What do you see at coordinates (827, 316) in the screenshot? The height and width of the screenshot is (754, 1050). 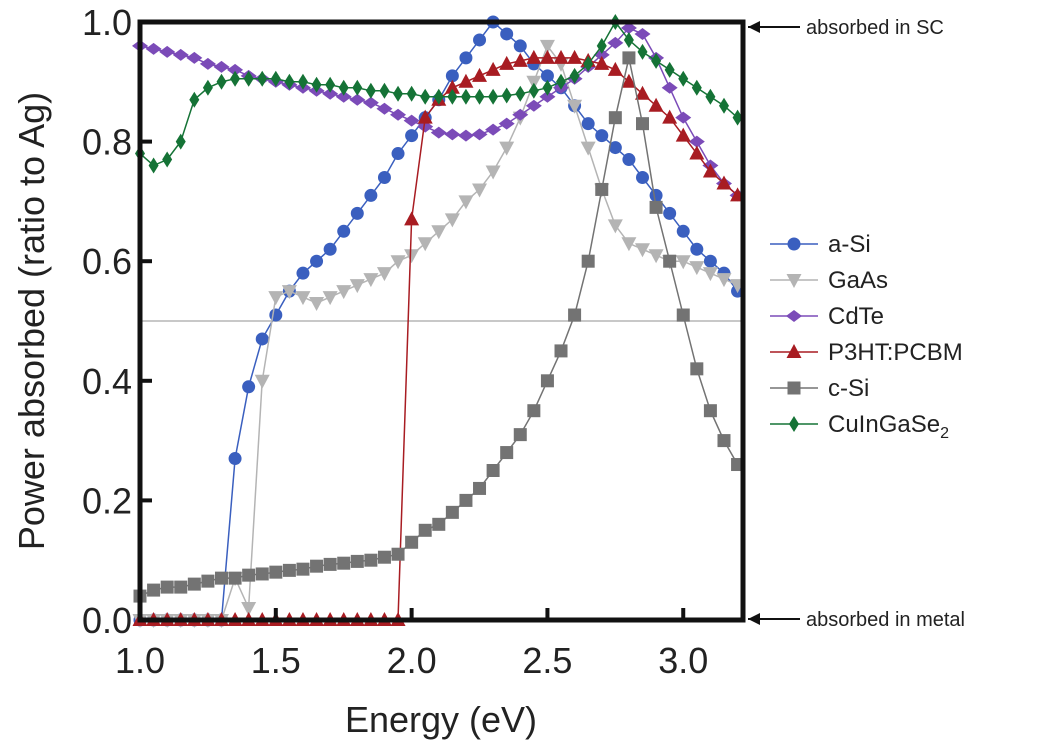 I see `legend-entry: CdTe` at bounding box center [827, 316].